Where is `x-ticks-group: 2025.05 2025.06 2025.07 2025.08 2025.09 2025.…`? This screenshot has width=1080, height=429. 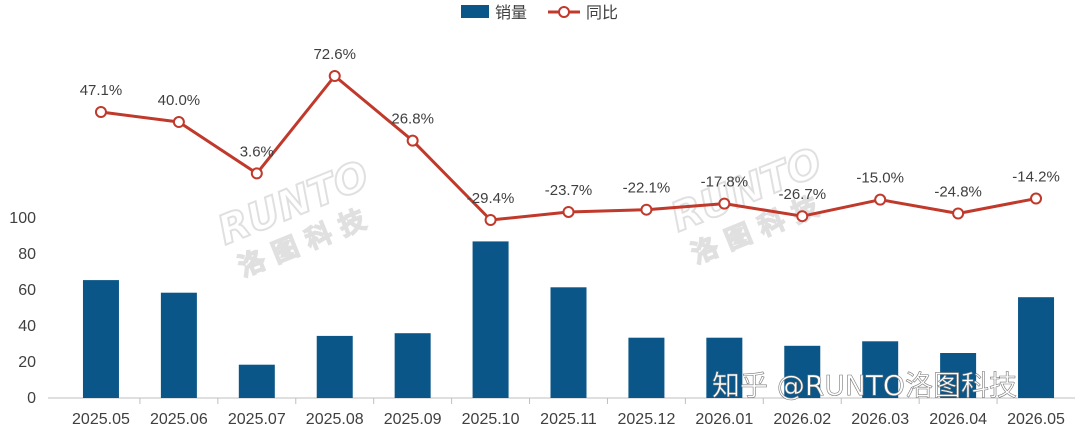 x-ticks-group: 2025.05 2025.06 2025.07 2025.08 2025.09 2025.… is located at coordinates (568, 413).